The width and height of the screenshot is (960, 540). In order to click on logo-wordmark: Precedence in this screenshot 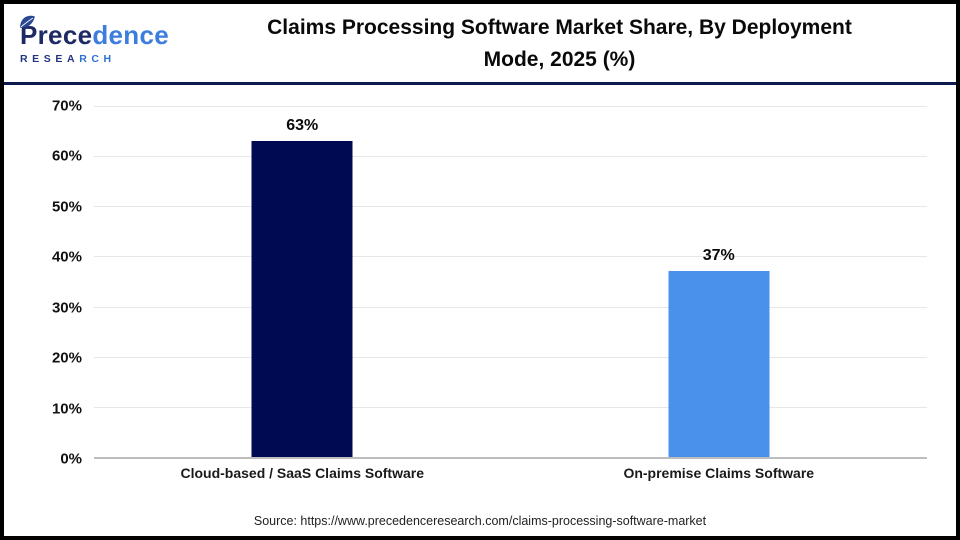, I will do `click(94, 32)`.